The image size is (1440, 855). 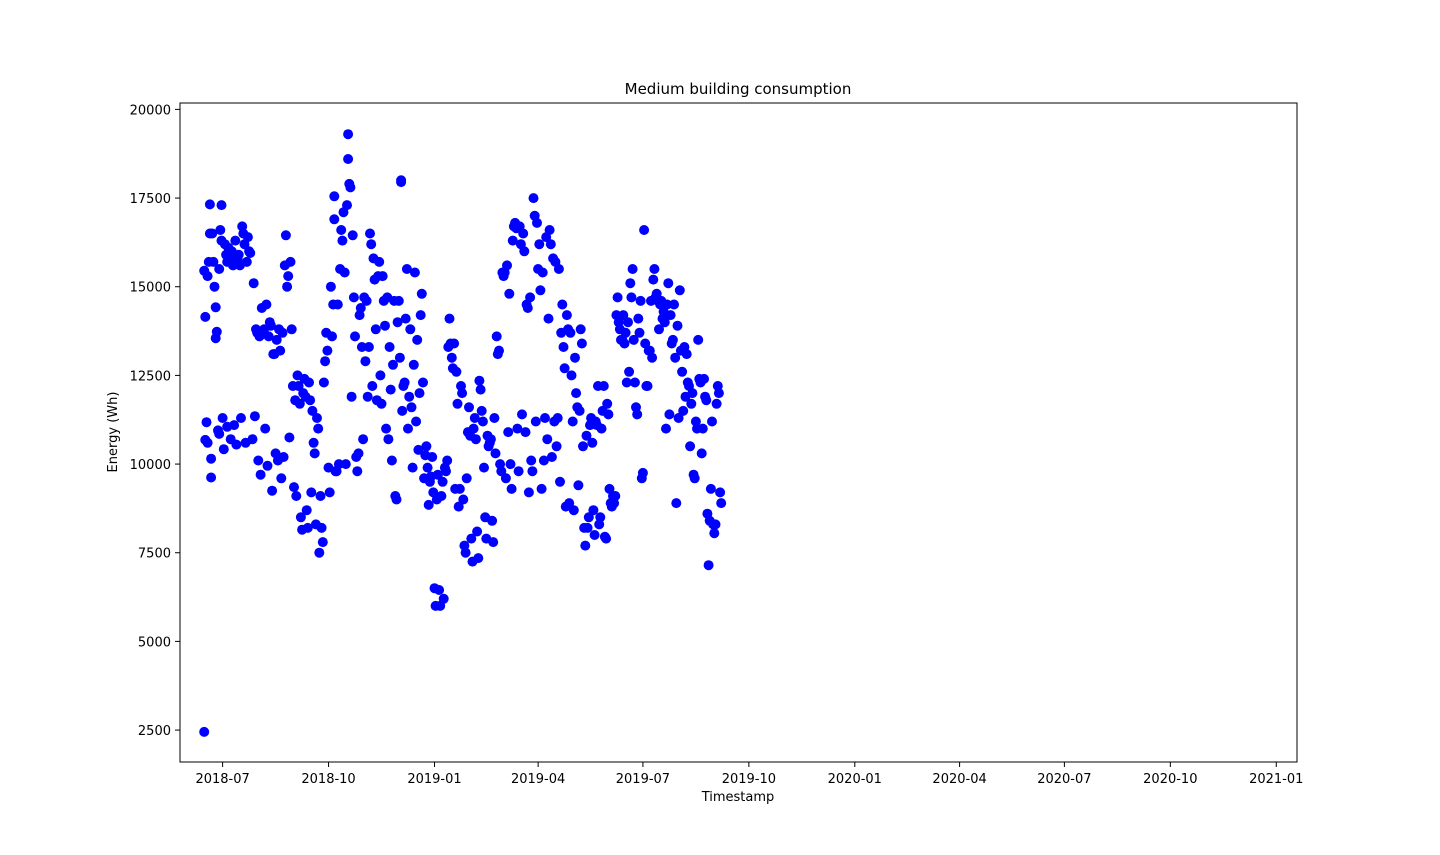 I want to click on x-axis-label: Timestamp, so click(x=738, y=797).